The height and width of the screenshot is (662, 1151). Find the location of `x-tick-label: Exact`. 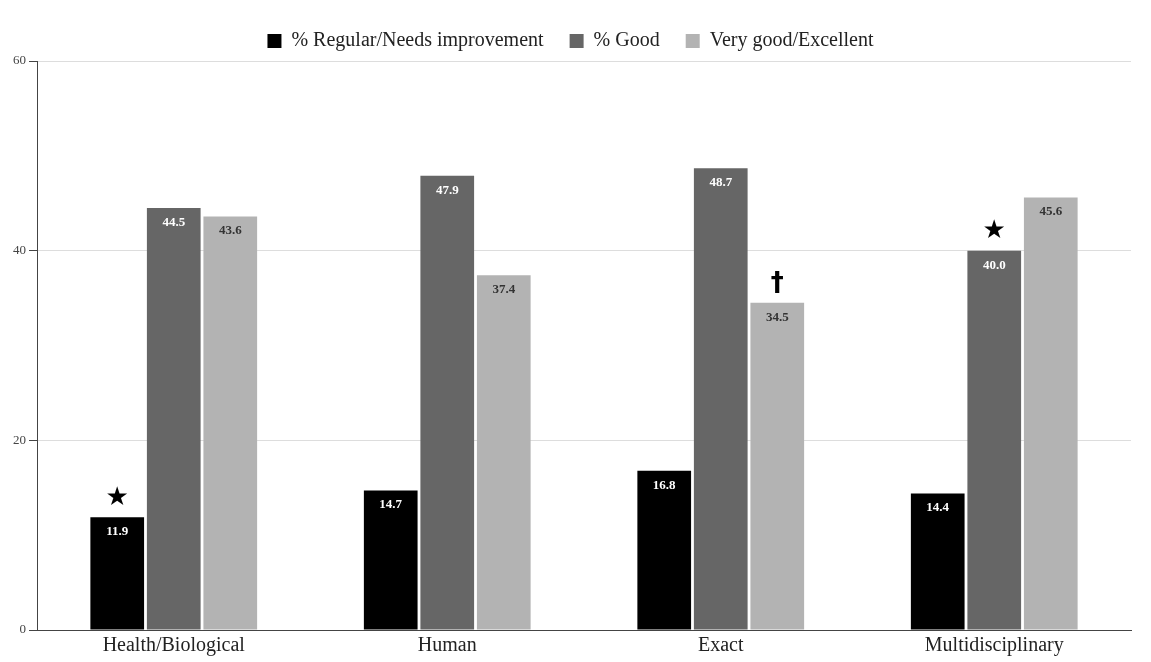

x-tick-label: Exact is located at coordinates (720, 644).